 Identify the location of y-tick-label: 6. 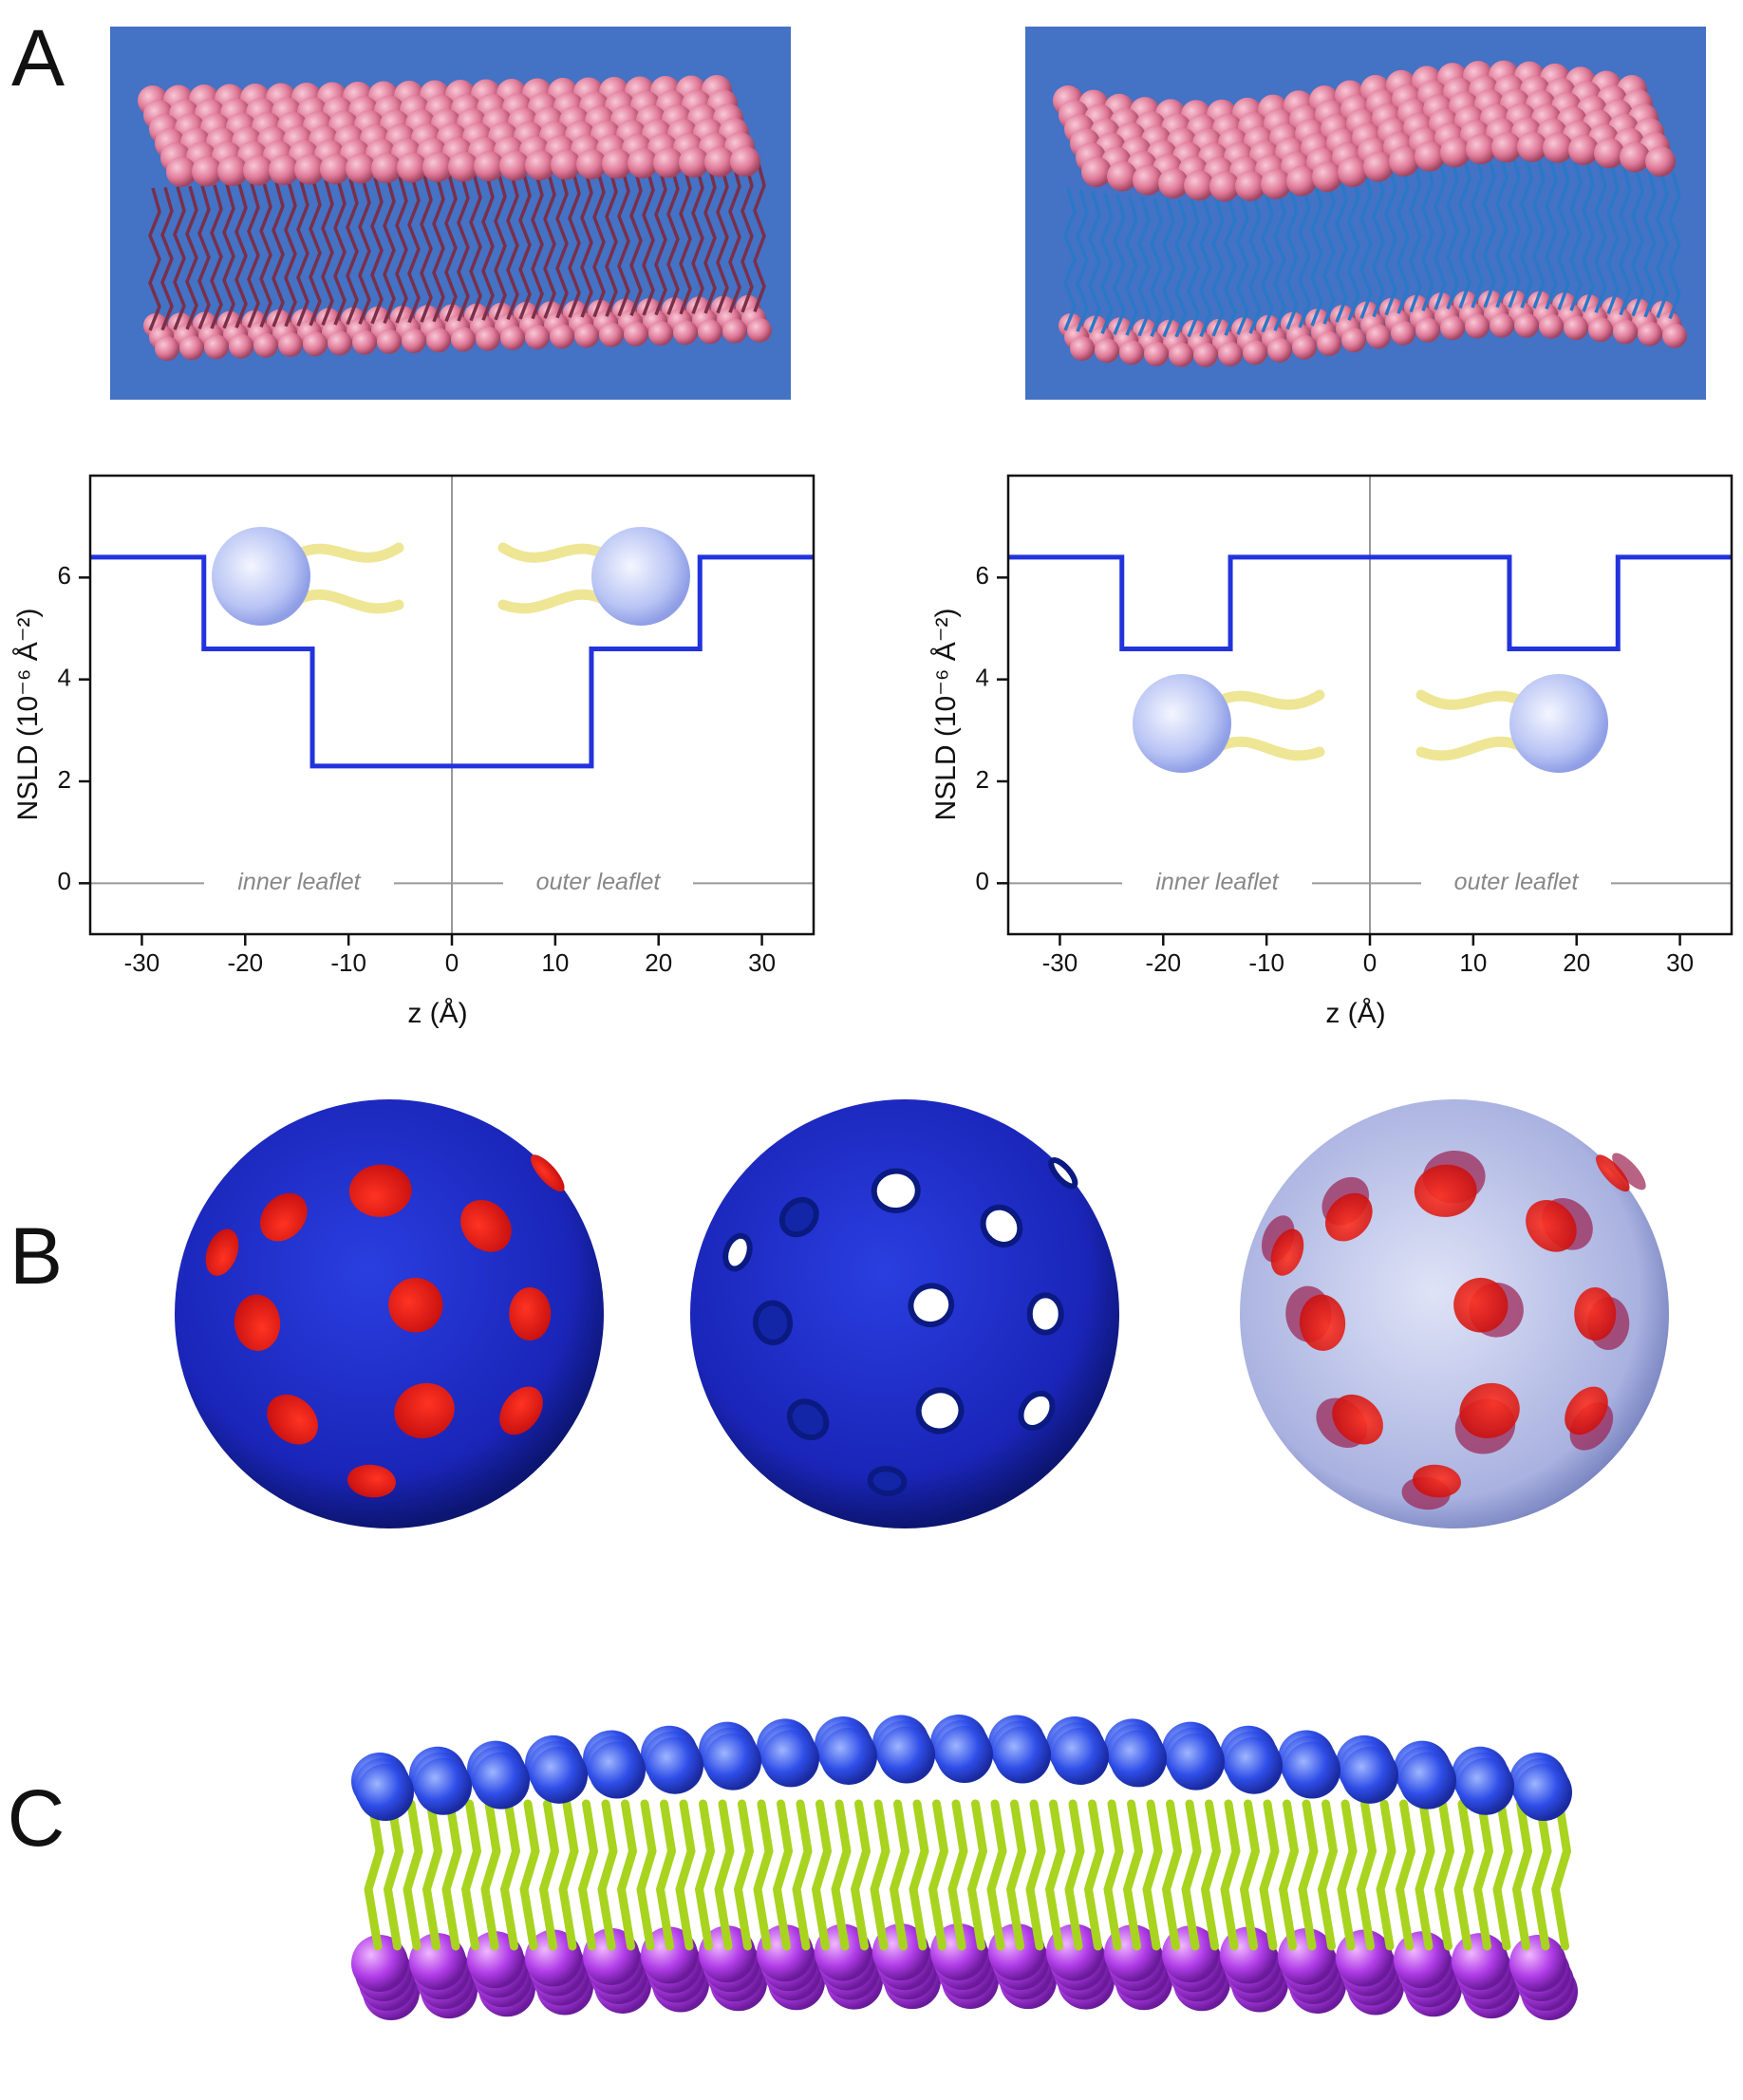
(64, 575).